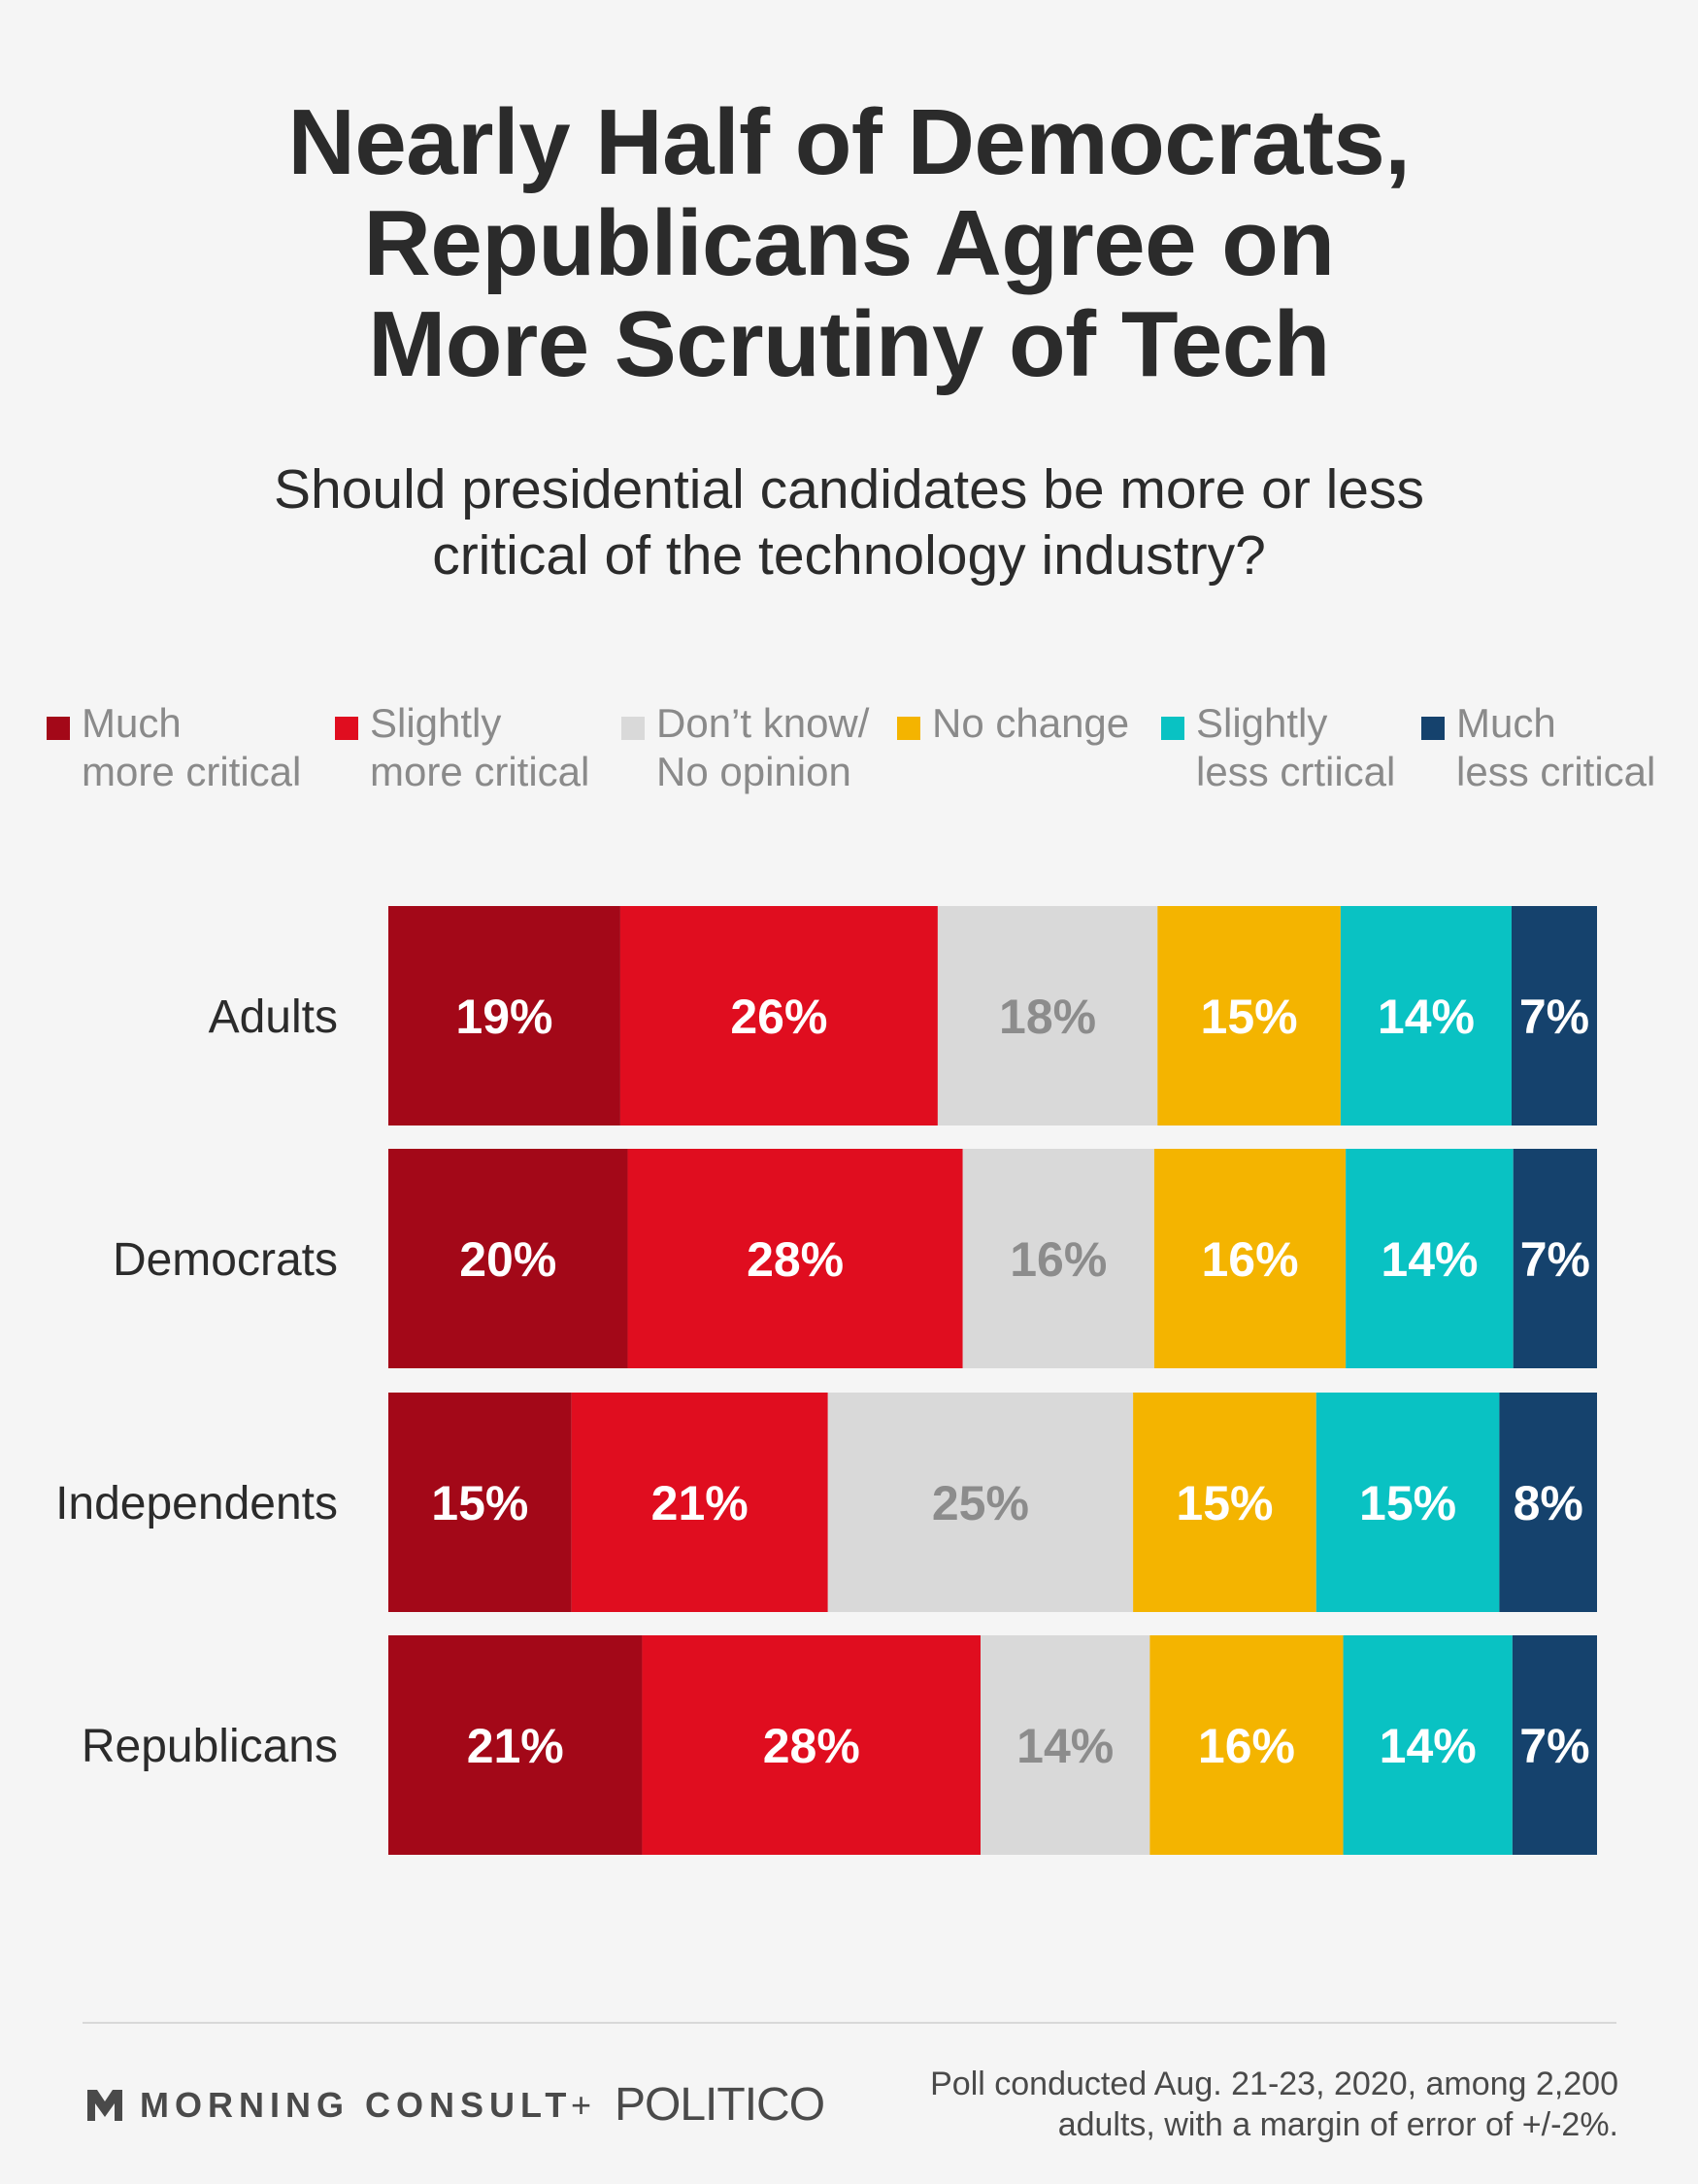 The height and width of the screenshot is (2184, 1698). What do you see at coordinates (356, 2105) in the screenshot?
I see `morning-consult-wordmark: MORNING CONSULT` at bounding box center [356, 2105].